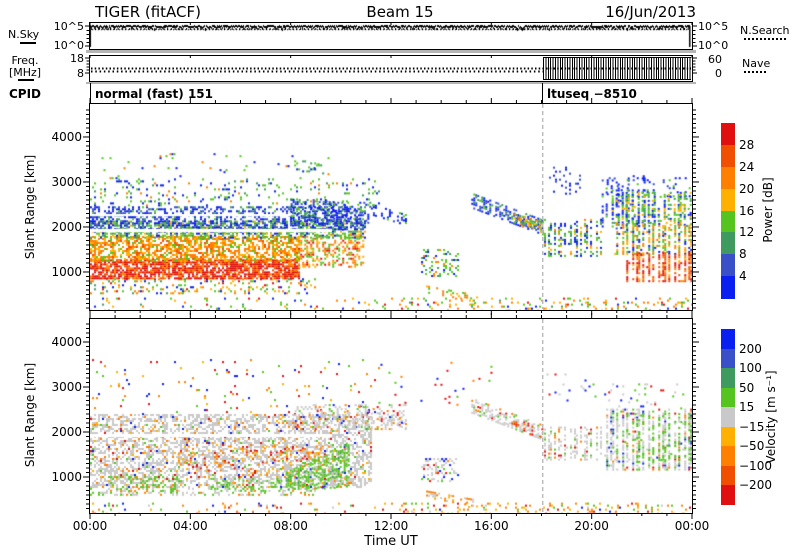 The height and width of the screenshot is (554, 800). Describe the element at coordinates (747, 232) in the screenshot. I see `colorbar-tick-label: 12` at that location.